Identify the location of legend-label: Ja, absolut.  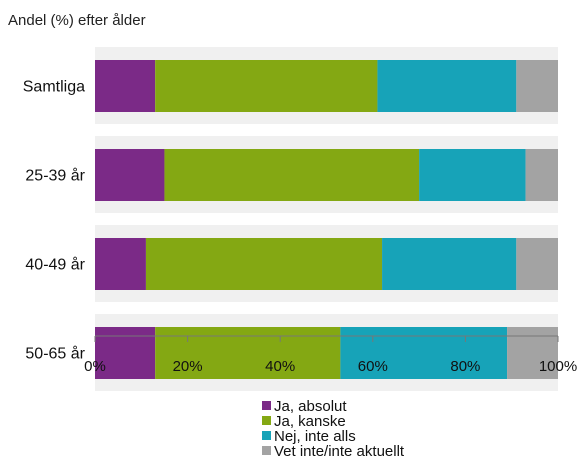
(310, 406).